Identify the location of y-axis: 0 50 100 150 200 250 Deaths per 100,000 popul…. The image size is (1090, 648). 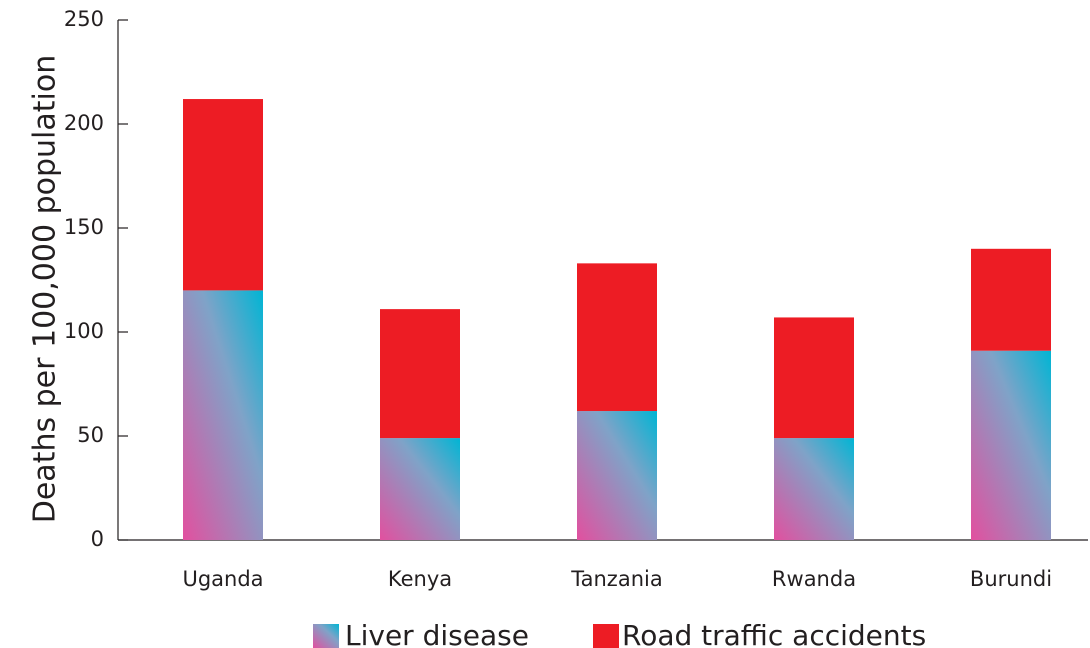
(78, 279).